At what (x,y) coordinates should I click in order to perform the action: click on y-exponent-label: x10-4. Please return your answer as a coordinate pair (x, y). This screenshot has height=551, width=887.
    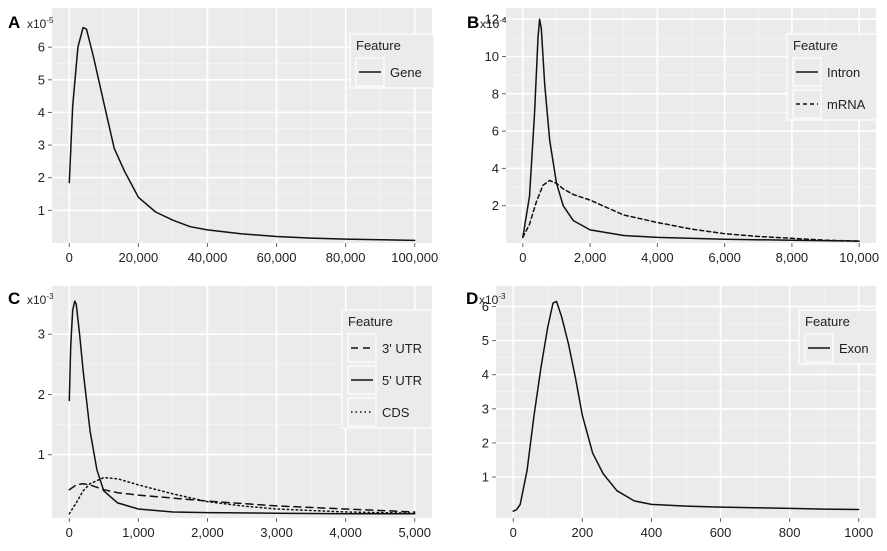
    Looking at the image, I should click on (493, 23).